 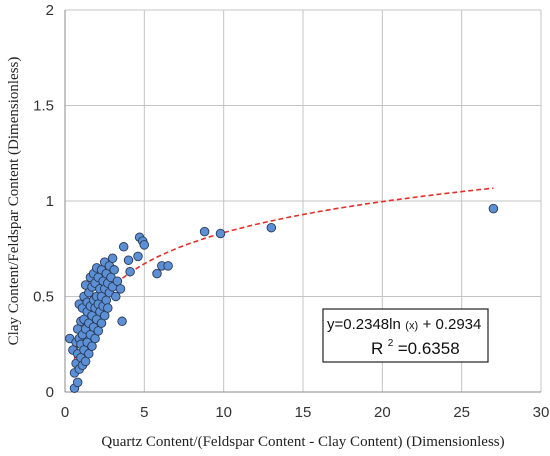 I want to click on y-tick-label: 0.5, so click(x=43, y=297).